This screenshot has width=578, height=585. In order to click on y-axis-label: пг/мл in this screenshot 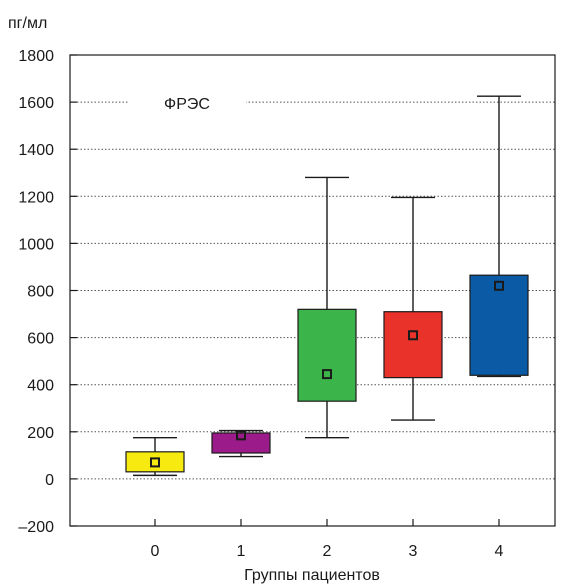, I will do `click(27, 23)`.